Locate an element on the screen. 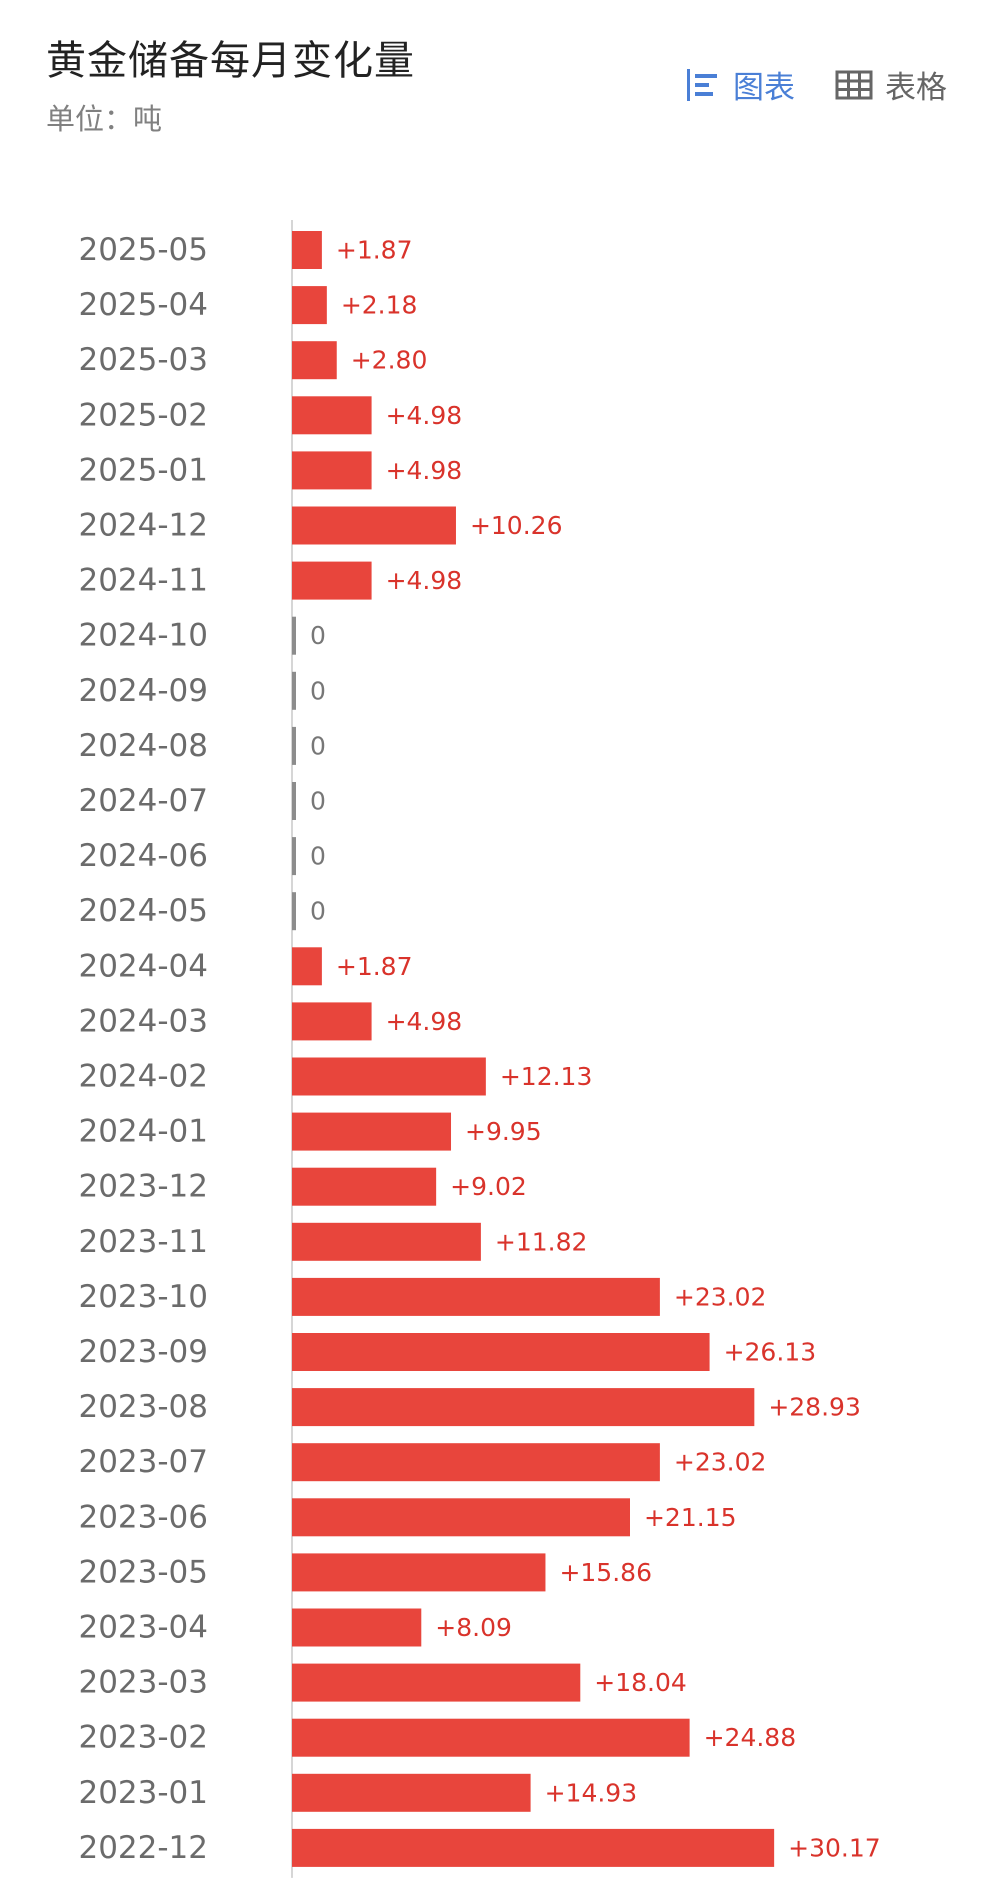 This screenshot has height=1879, width=992. category-label: 2025-05 is located at coordinates (143, 250).